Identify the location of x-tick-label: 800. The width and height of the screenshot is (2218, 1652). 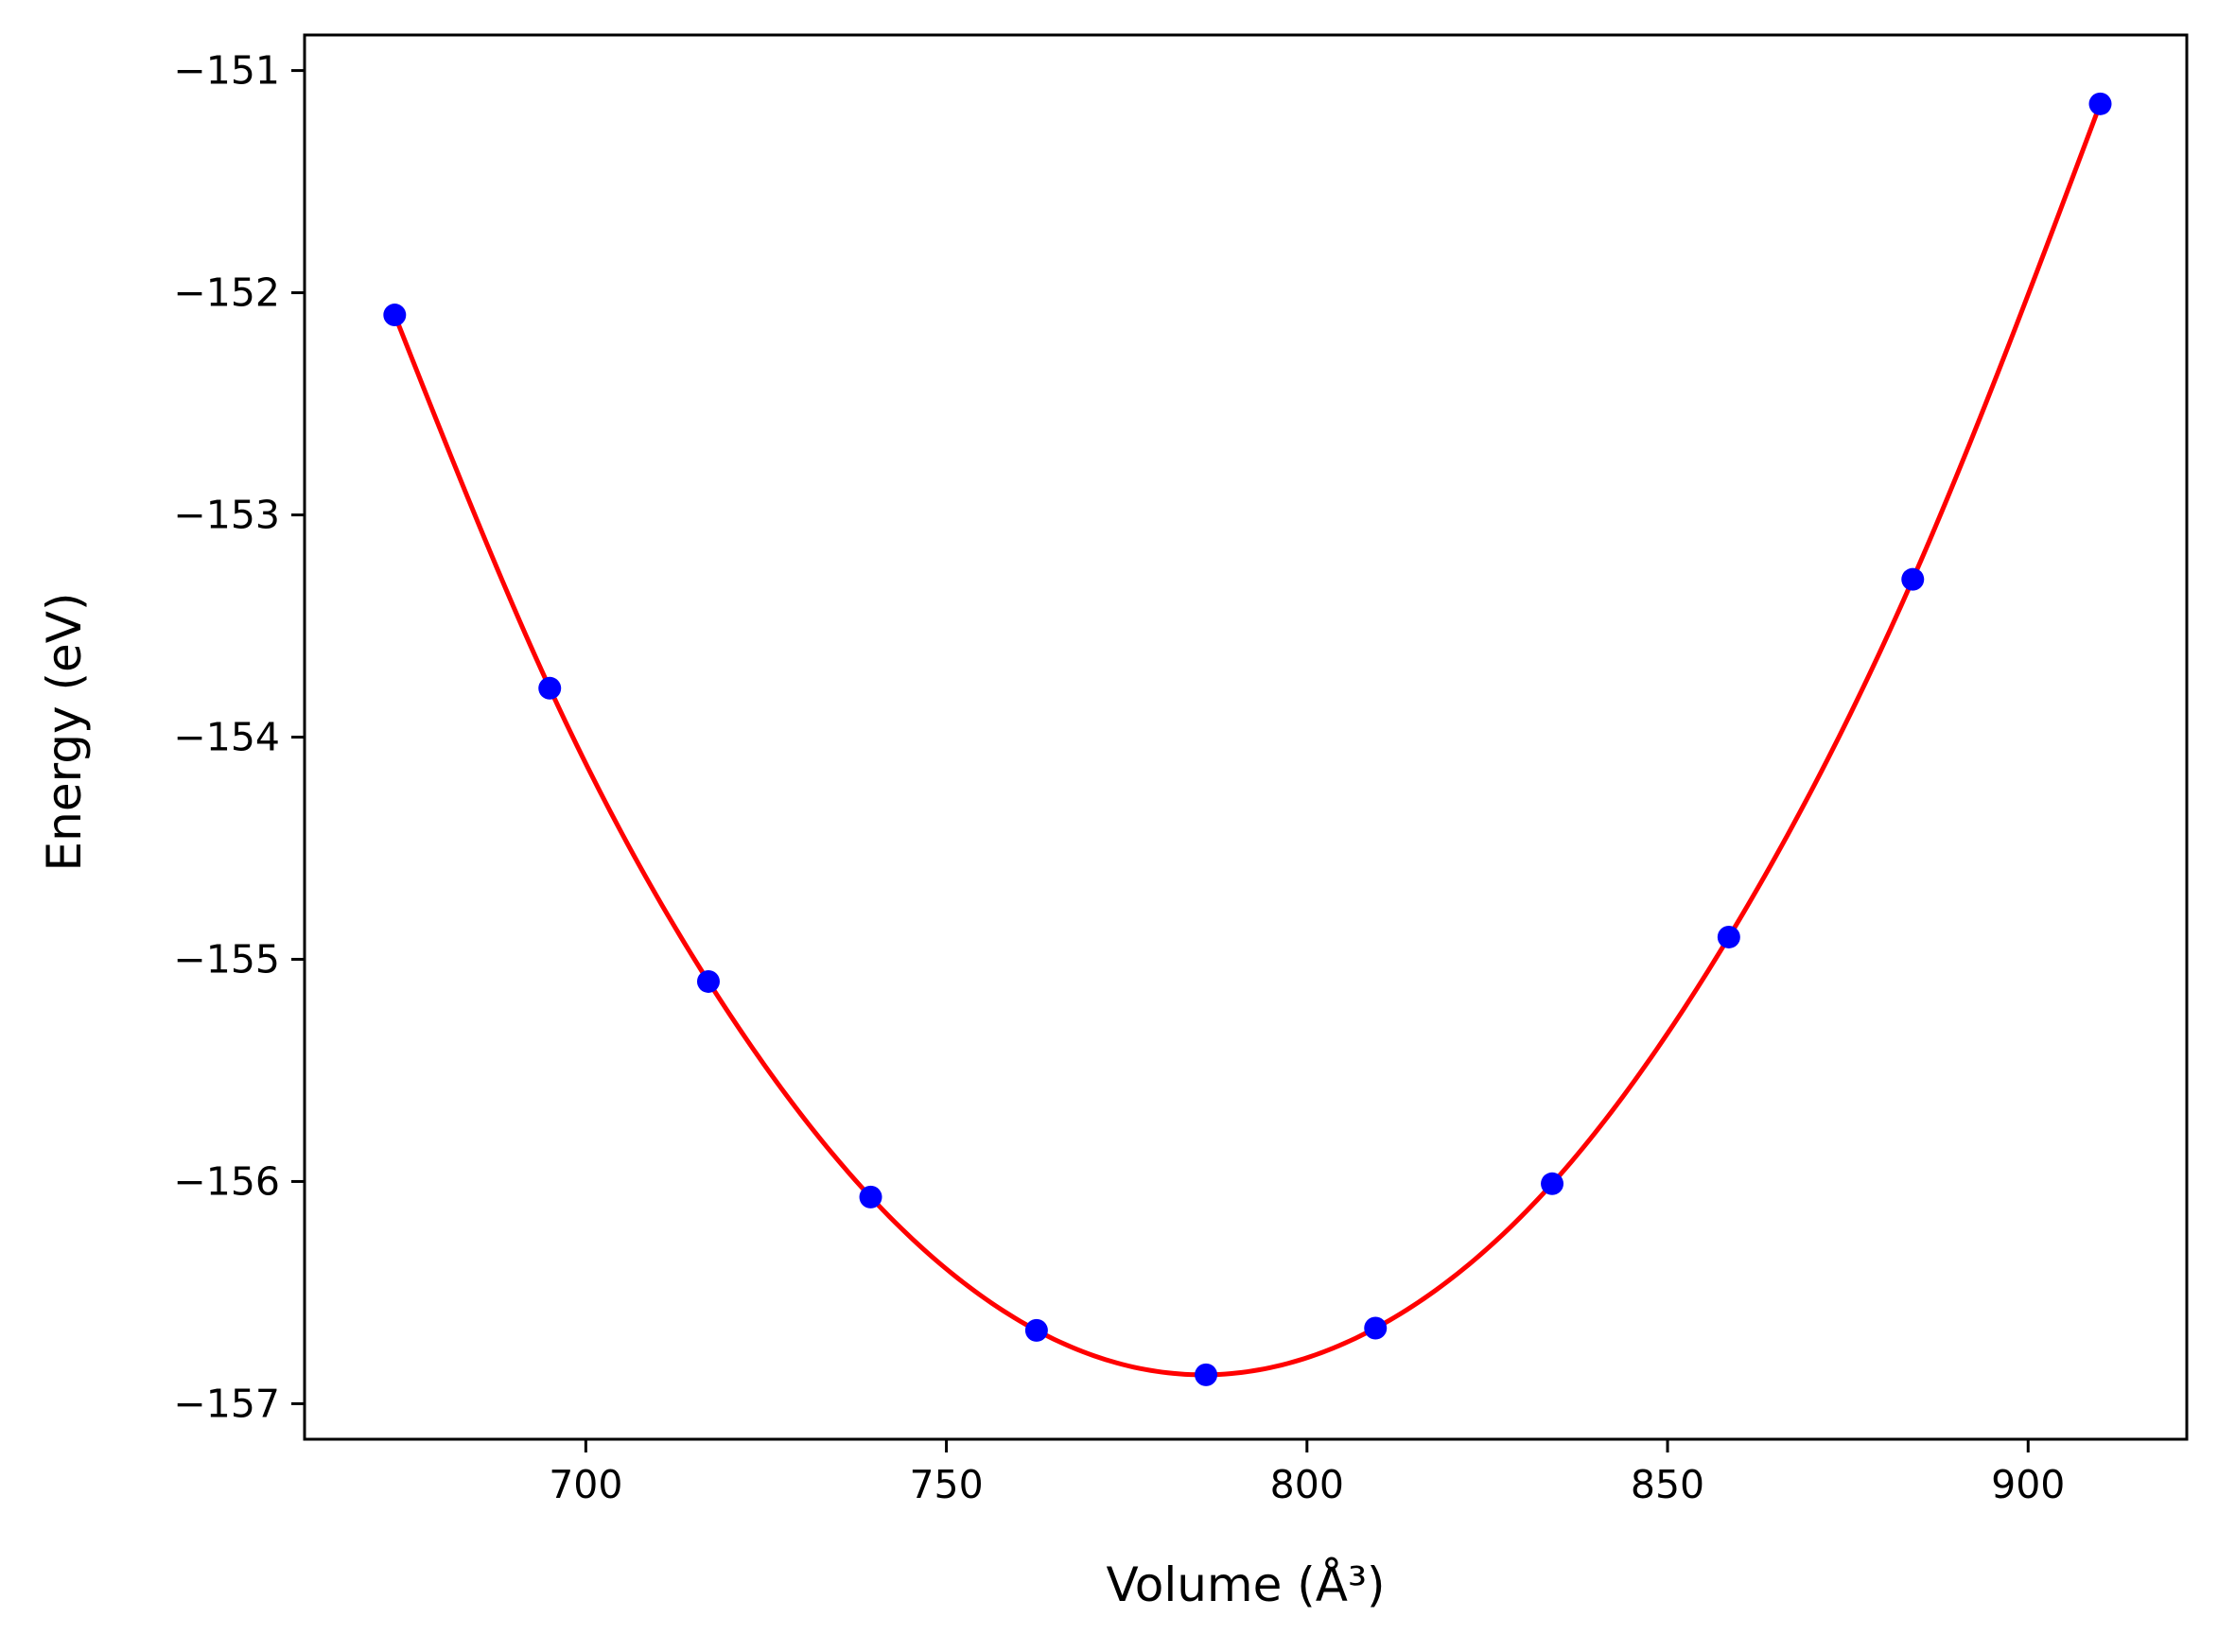
(1307, 1485).